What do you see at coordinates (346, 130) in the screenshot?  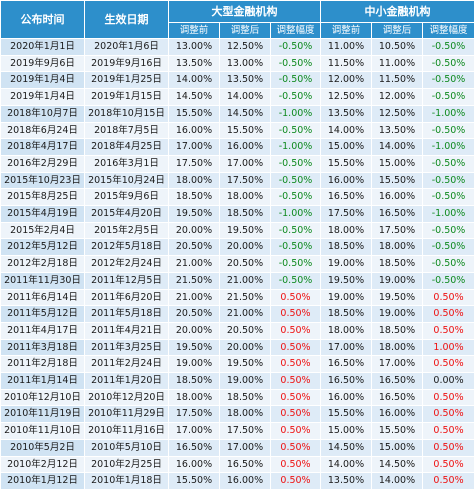 I see `cell-small-before: 14.00%` at bounding box center [346, 130].